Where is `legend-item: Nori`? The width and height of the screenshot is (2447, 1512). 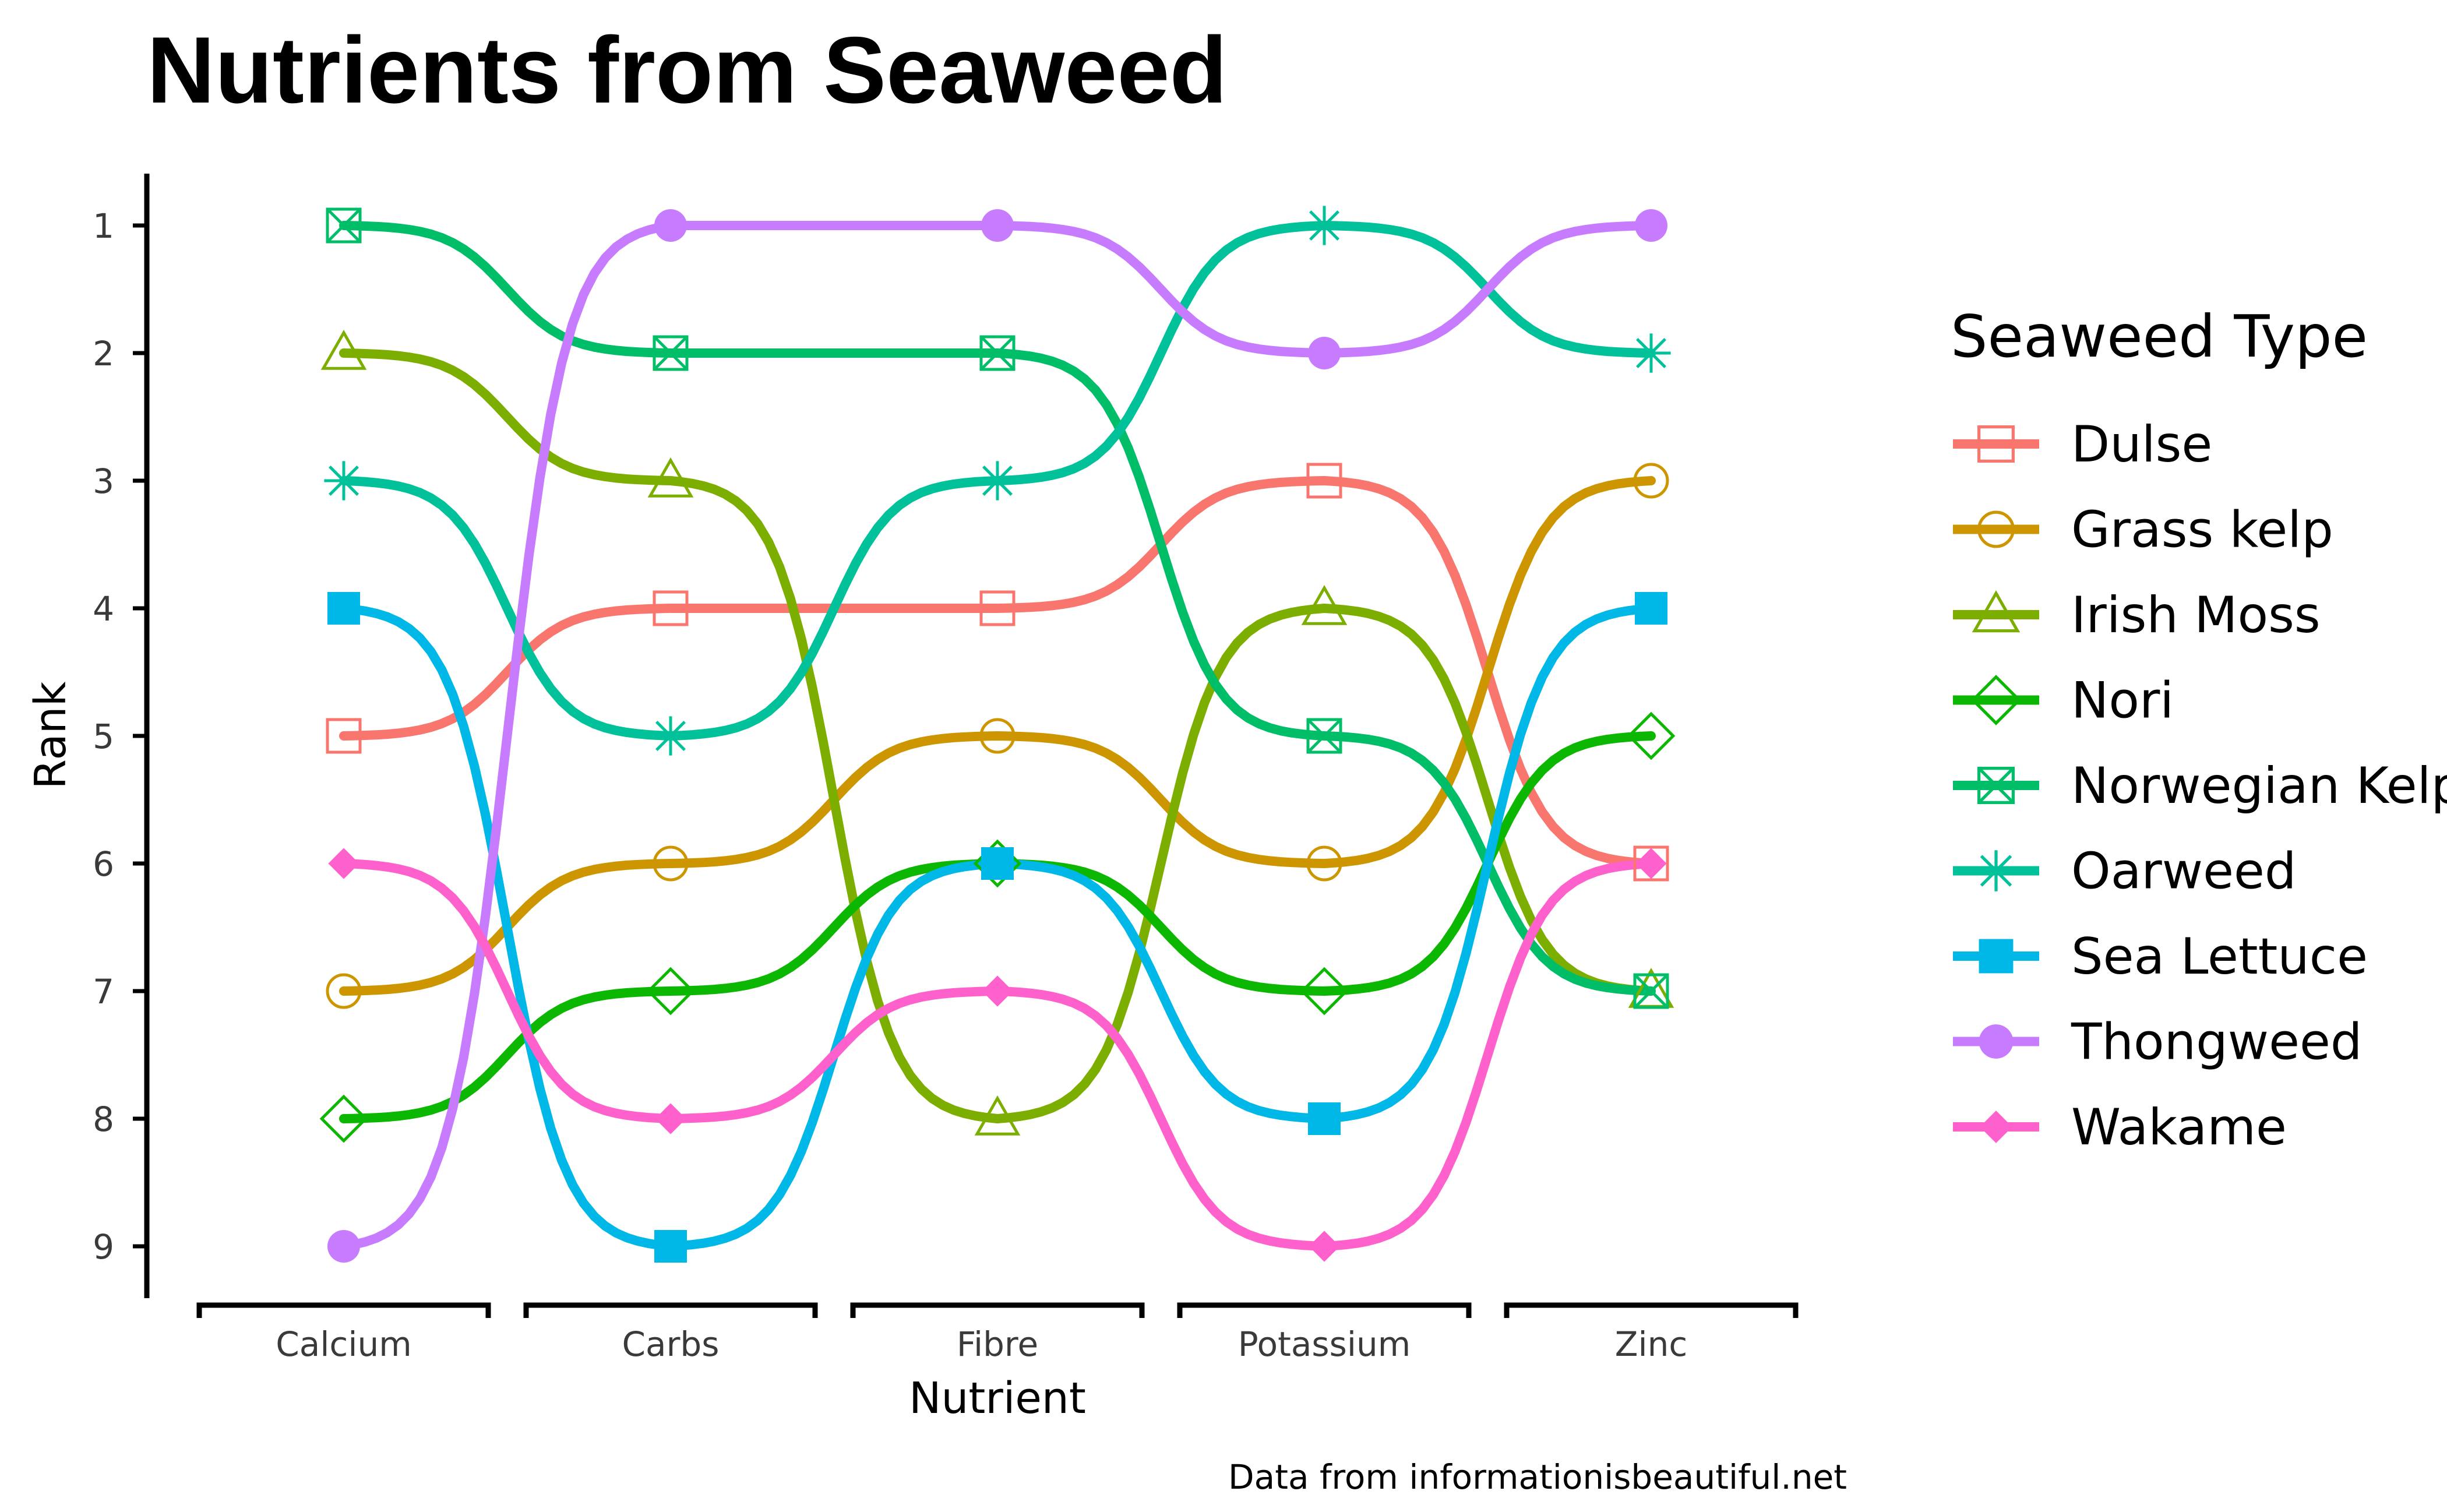 legend-item: Nori is located at coordinates (2063, 701).